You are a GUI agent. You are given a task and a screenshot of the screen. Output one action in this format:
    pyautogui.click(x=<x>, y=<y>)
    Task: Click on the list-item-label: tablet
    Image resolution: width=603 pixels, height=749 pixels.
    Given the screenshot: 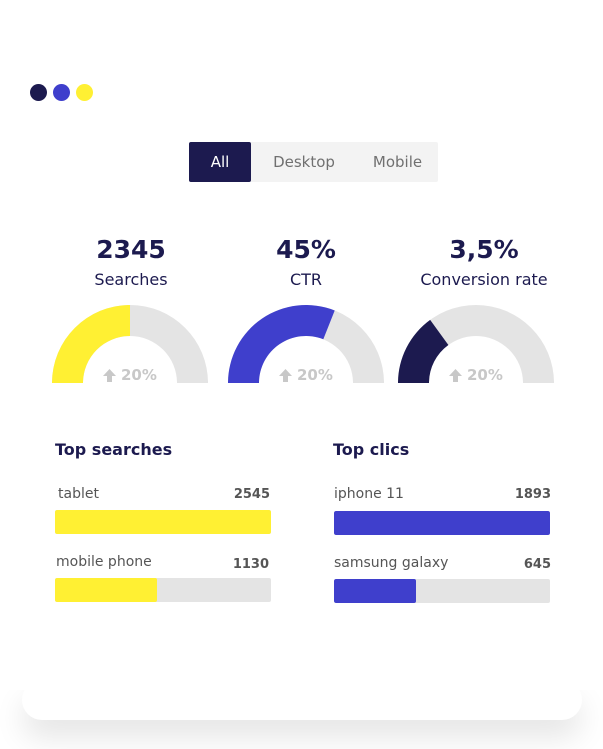 What is the action you would take?
    pyautogui.click(x=78, y=494)
    